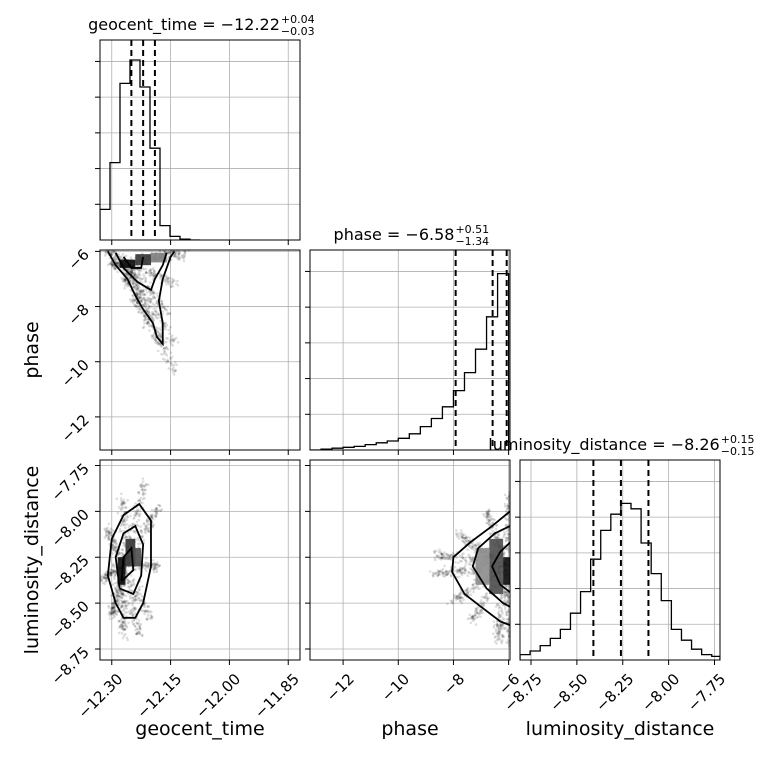  What do you see at coordinates (706, 692) in the screenshot?
I see `x-tick-label-luminosity_distance-4: −7.75` at bounding box center [706, 692].